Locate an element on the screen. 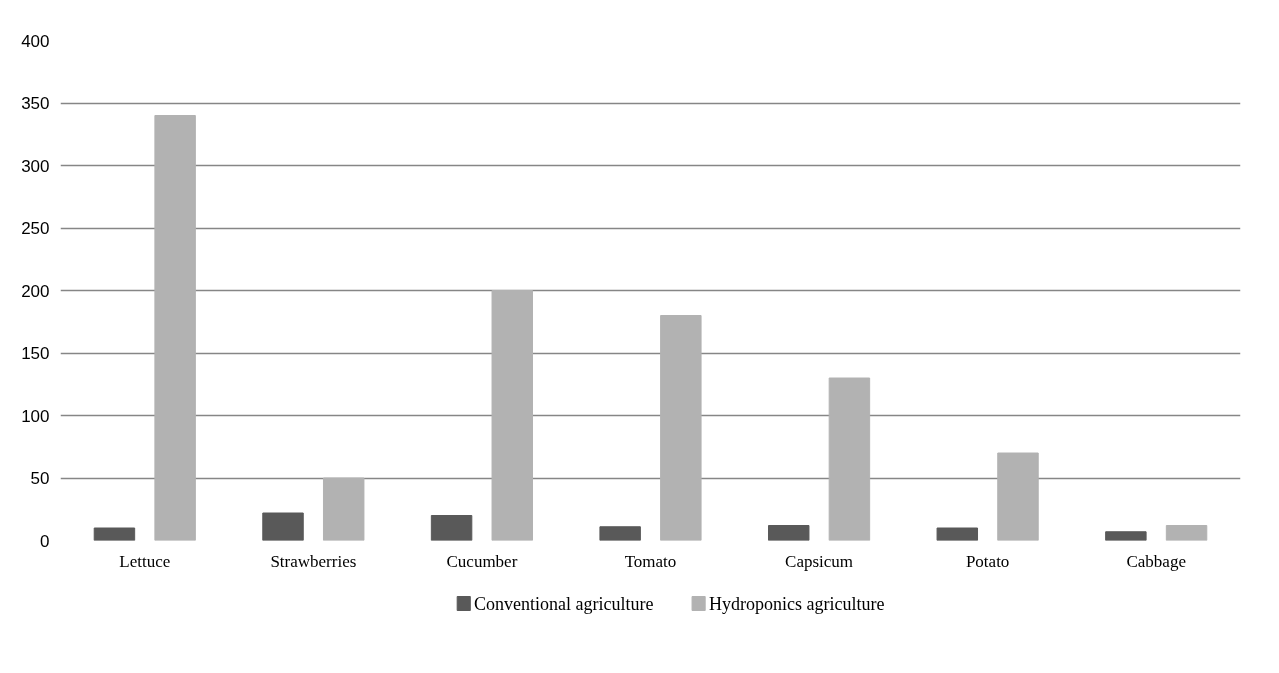 This screenshot has height=673, width=1279. y-tick-label: 200 is located at coordinates (35, 291).